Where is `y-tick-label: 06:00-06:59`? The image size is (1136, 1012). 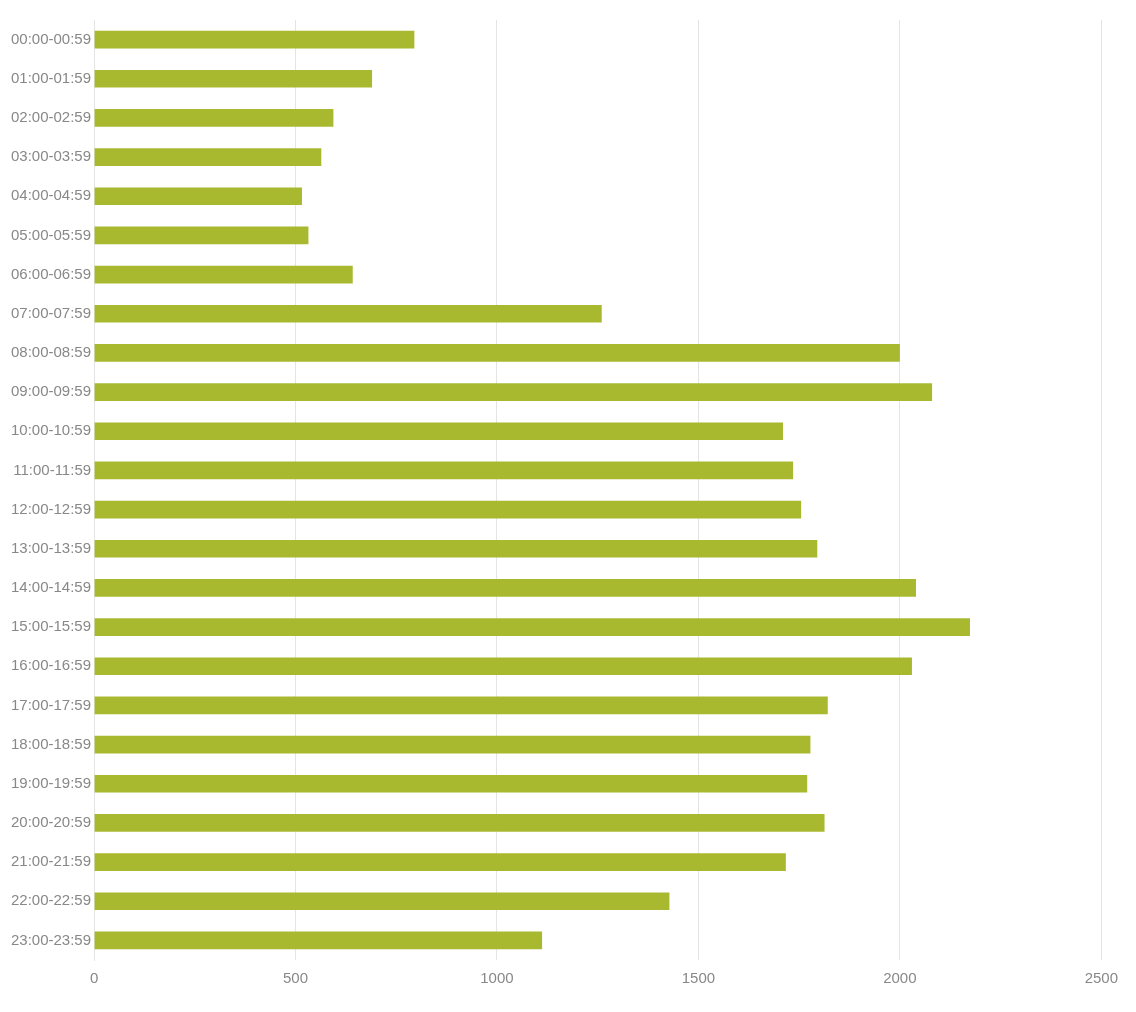 y-tick-label: 06:00-06:59 is located at coordinates (51, 273).